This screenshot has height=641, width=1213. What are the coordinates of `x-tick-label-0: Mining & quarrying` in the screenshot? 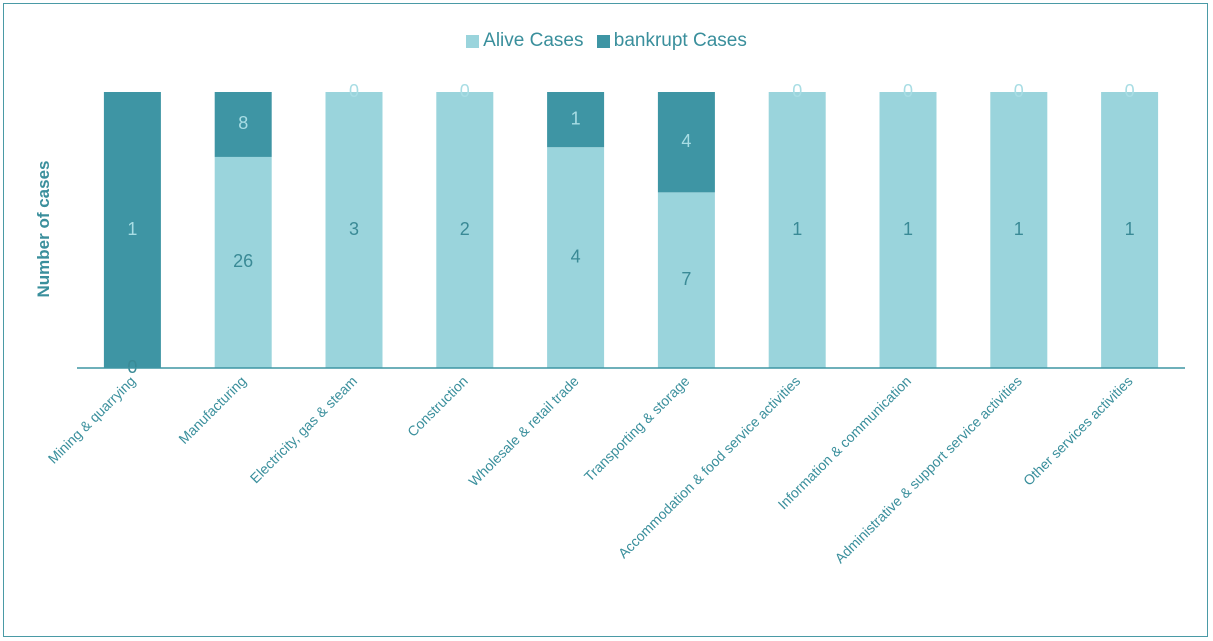 It's located at (92, 420).